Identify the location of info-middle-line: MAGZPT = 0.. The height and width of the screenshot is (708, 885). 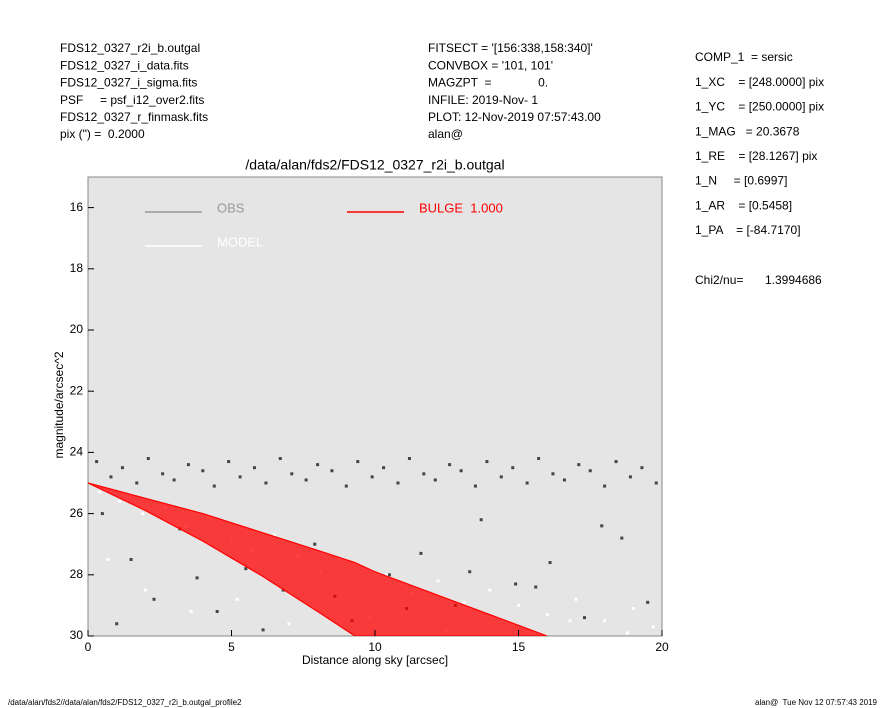
(488, 83).